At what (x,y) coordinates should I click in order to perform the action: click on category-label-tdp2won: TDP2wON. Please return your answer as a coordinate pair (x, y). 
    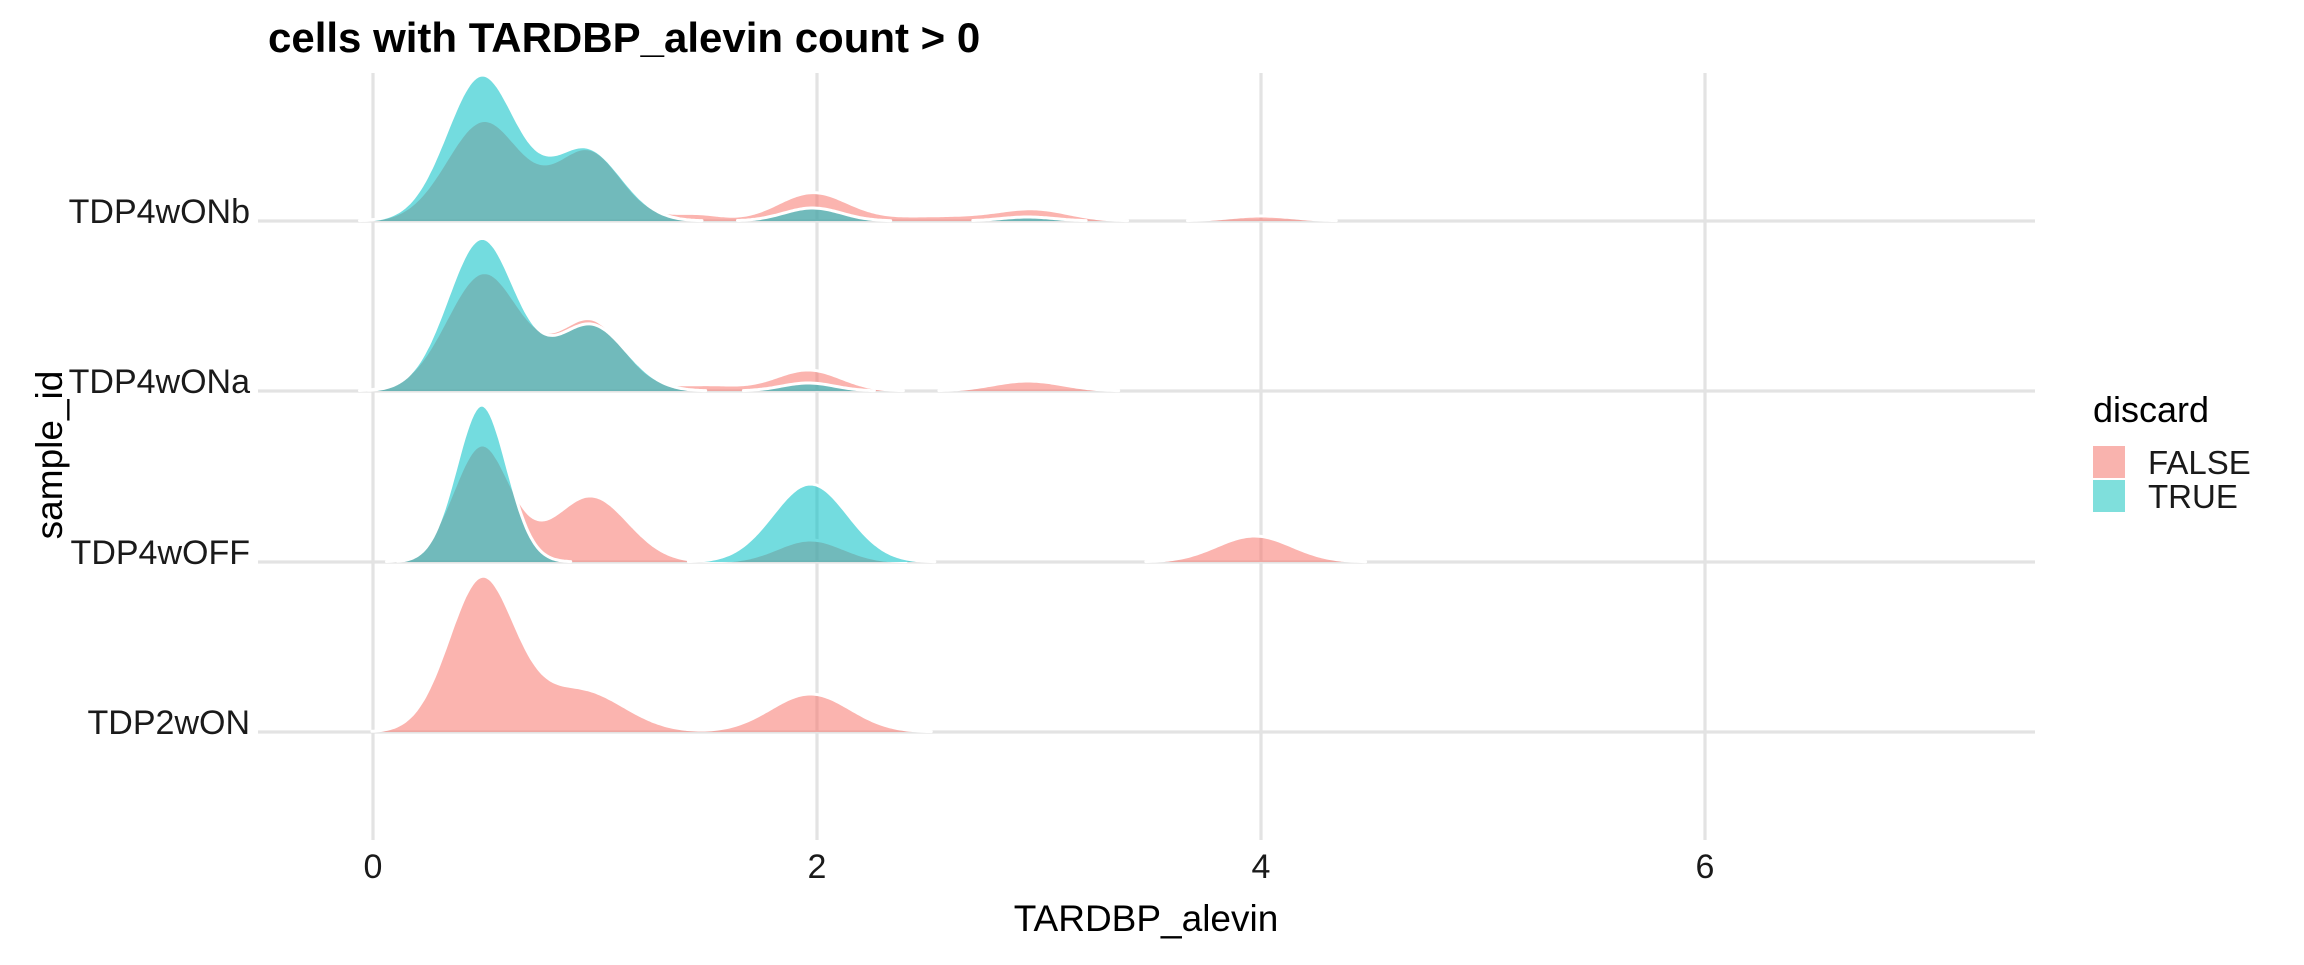
    Looking at the image, I should click on (169, 723).